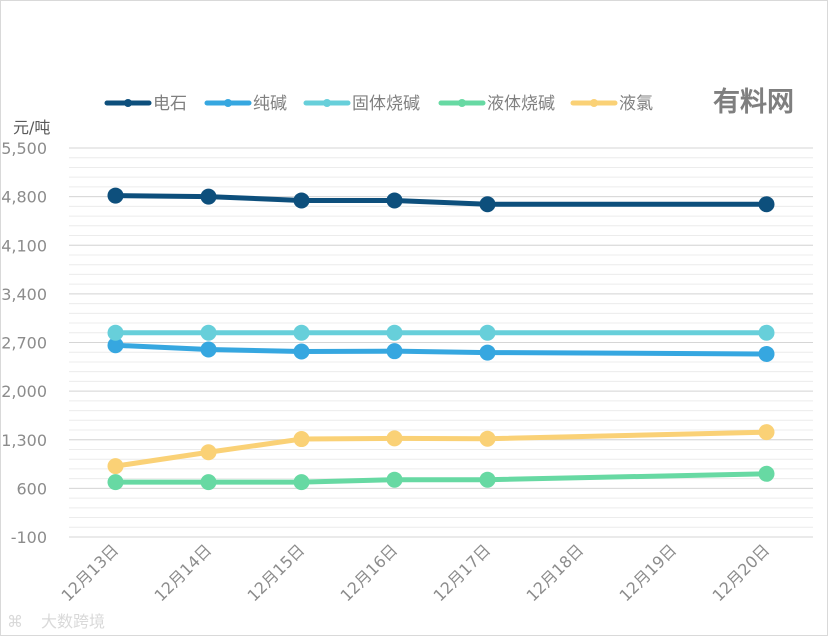 This screenshot has width=828, height=637. What do you see at coordinates (24, 148) in the screenshot?
I see `y-tick-label: 5,500` at bounding box center [24, 148].